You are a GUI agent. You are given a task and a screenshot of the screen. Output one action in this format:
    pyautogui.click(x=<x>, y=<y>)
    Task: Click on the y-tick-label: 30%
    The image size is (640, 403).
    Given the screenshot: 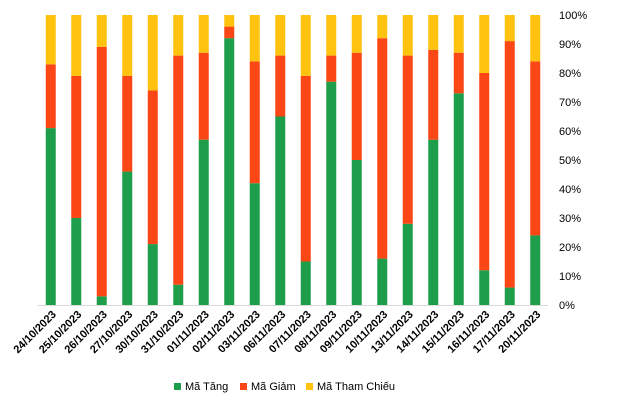 What is the action you would take?
    pyautogui.click(x=570, y=219)
    